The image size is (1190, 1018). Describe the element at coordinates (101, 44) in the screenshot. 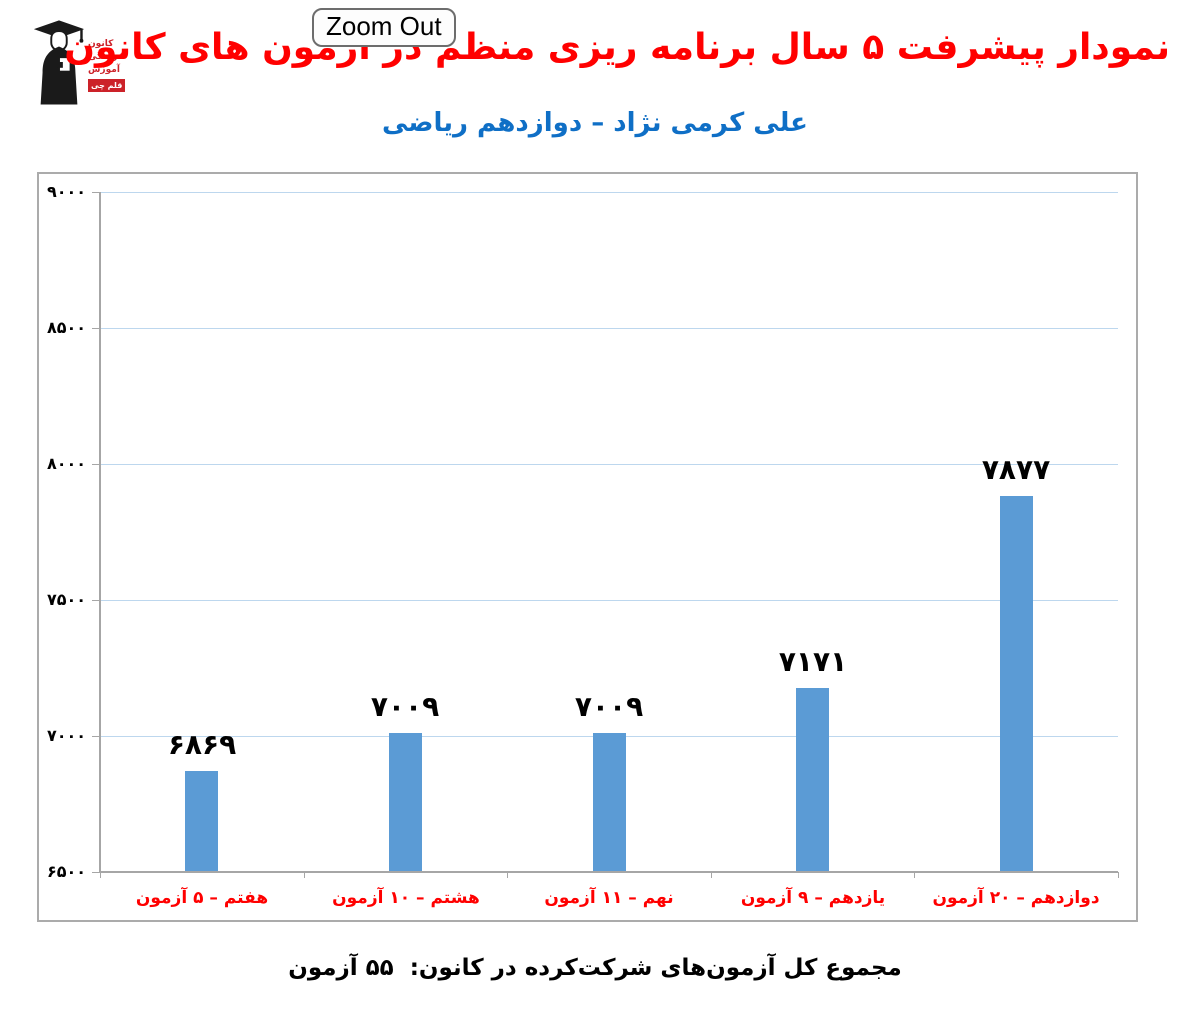

I see `logo-line-1: کانون` at that location.